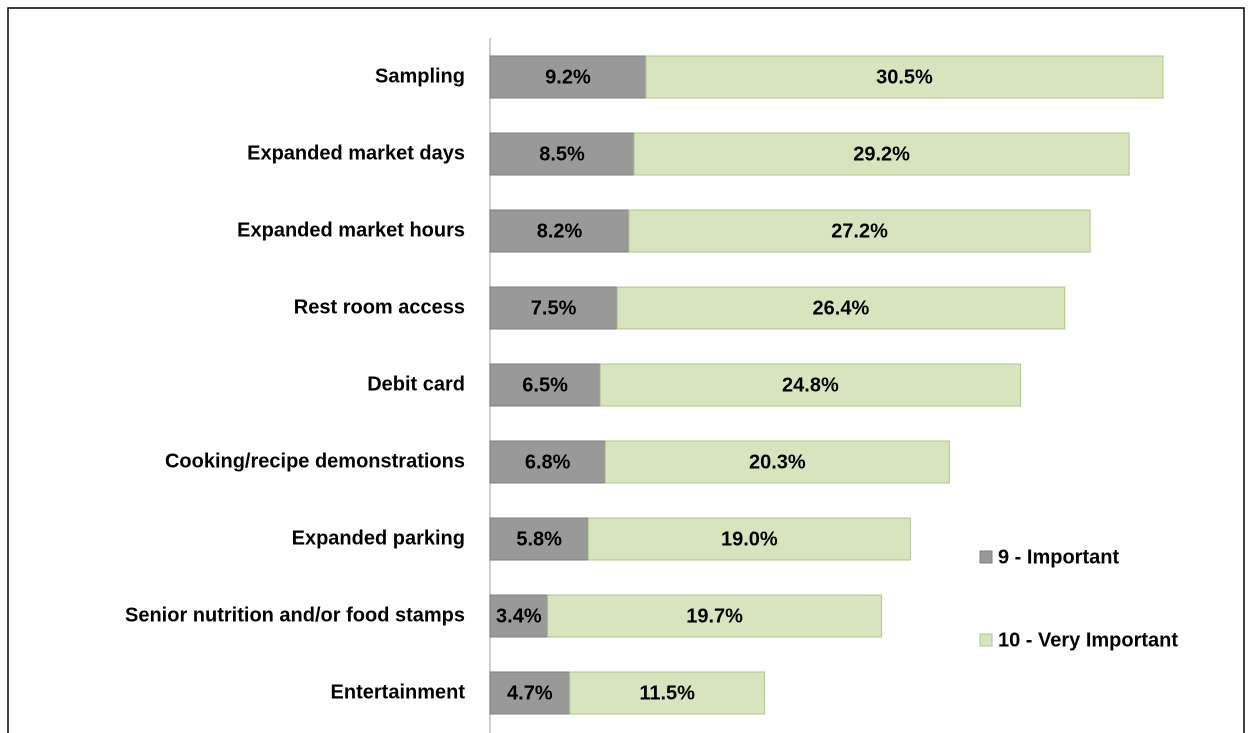 Image resolution: width=1254 pixels, height=733 pixels. I want to click on value-label: 30.5%, so click(904, 77).